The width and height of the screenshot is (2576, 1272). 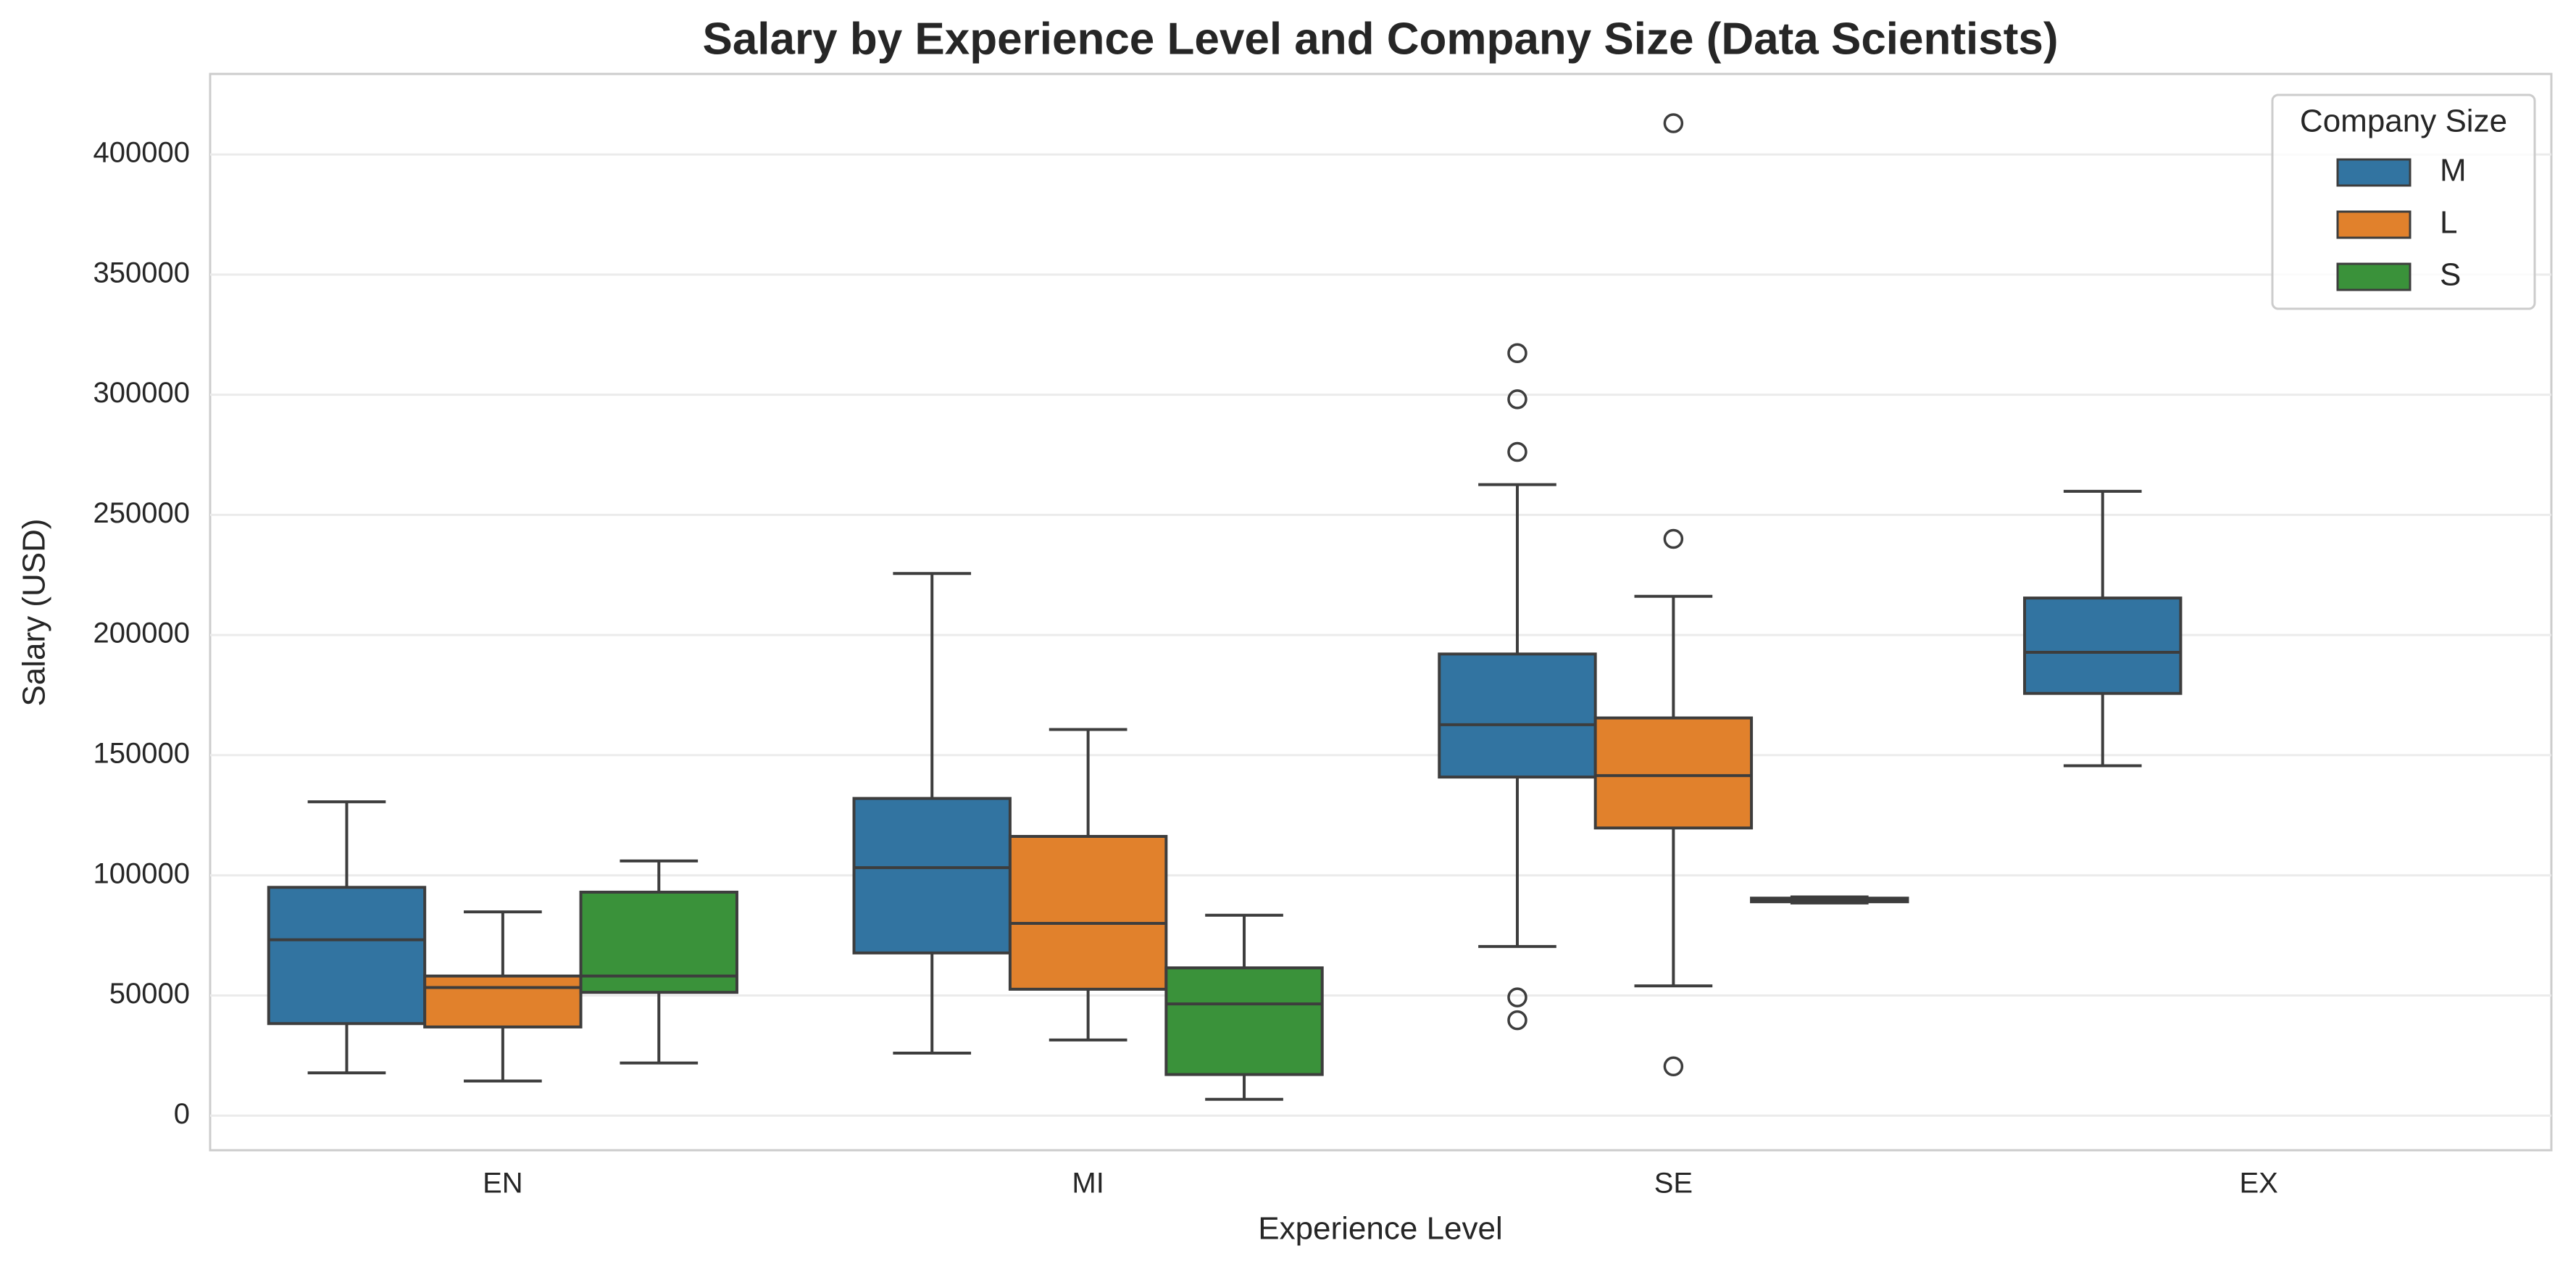 What do you see at coordinates (141, 873) in the screenshot?
I see `y-tick-label: 100000` at bounding box center [141, 873].